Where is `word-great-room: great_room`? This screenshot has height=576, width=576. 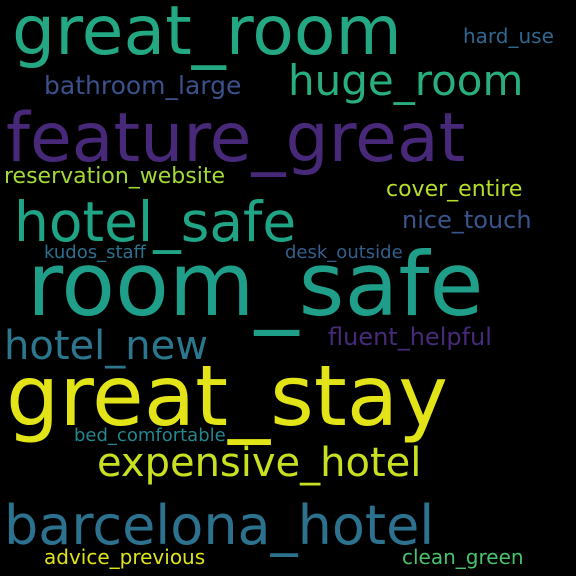
word-great-room: great_room is located at coordinates (207, 35).